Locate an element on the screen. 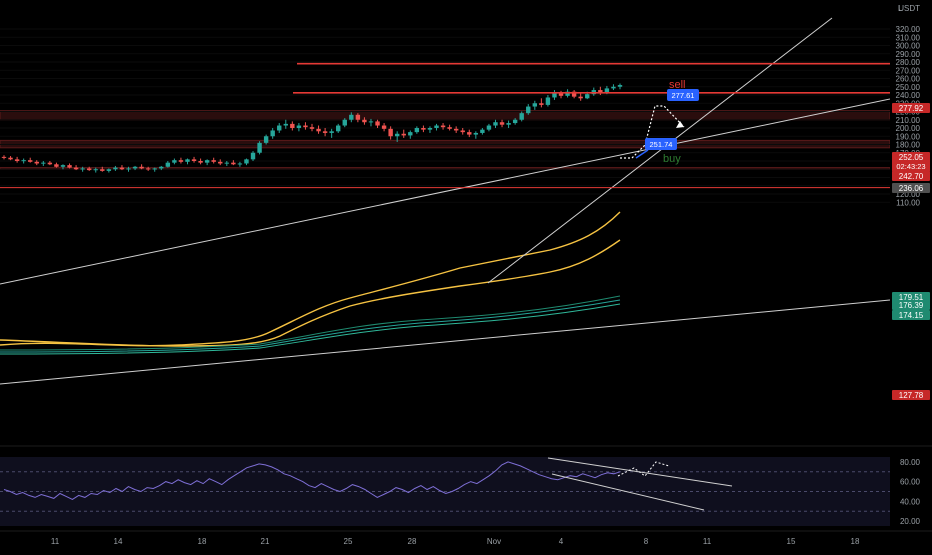 The width and height of the screenshot is (932, 555). price-tick-label: 200.00 is located at coordinates (908, 128).